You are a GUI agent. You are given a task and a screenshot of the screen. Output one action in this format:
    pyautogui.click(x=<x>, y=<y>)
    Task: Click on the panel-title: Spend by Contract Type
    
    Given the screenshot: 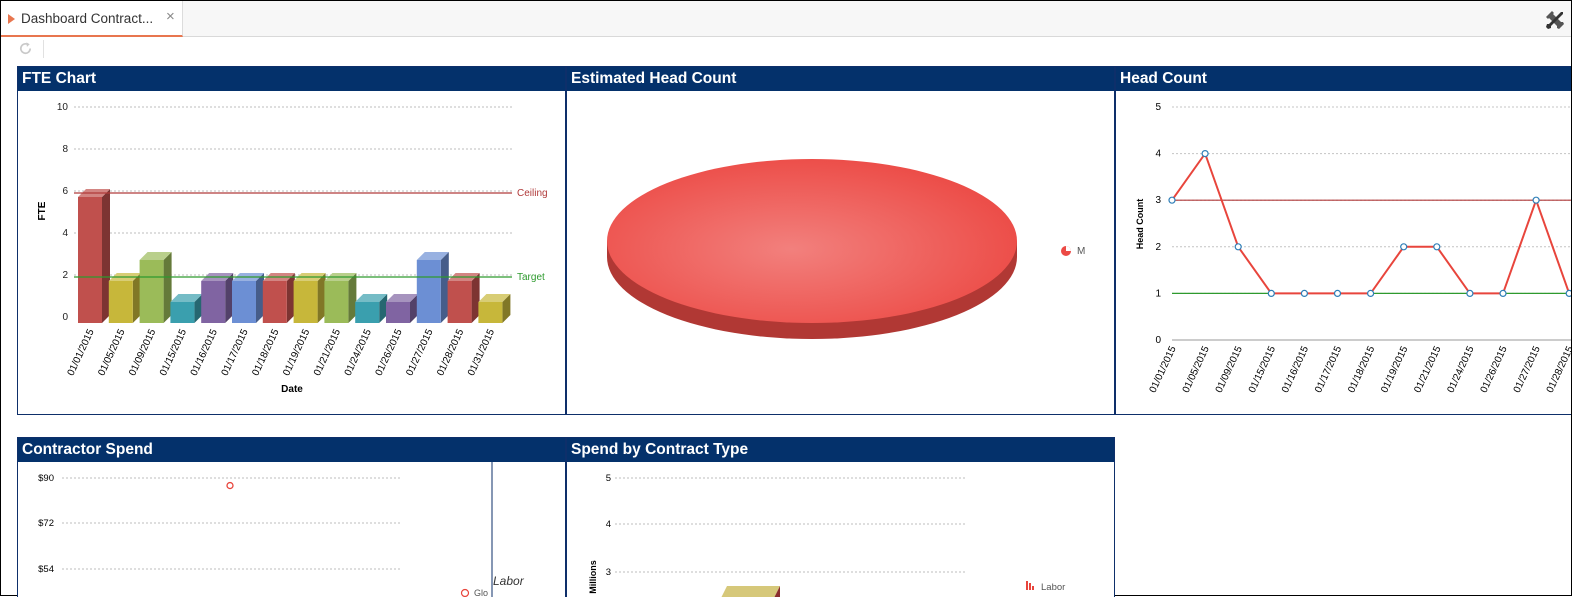 What is the action you would take?
    pyautogui.click(x=660, y=449)
    